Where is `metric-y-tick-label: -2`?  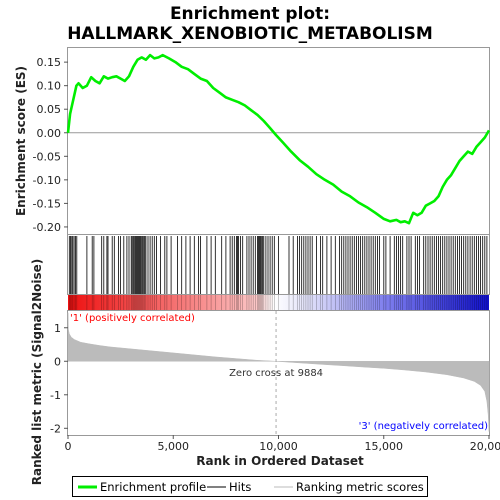 metric-y-tick-label: -2 is located at coordinates (55, 428).